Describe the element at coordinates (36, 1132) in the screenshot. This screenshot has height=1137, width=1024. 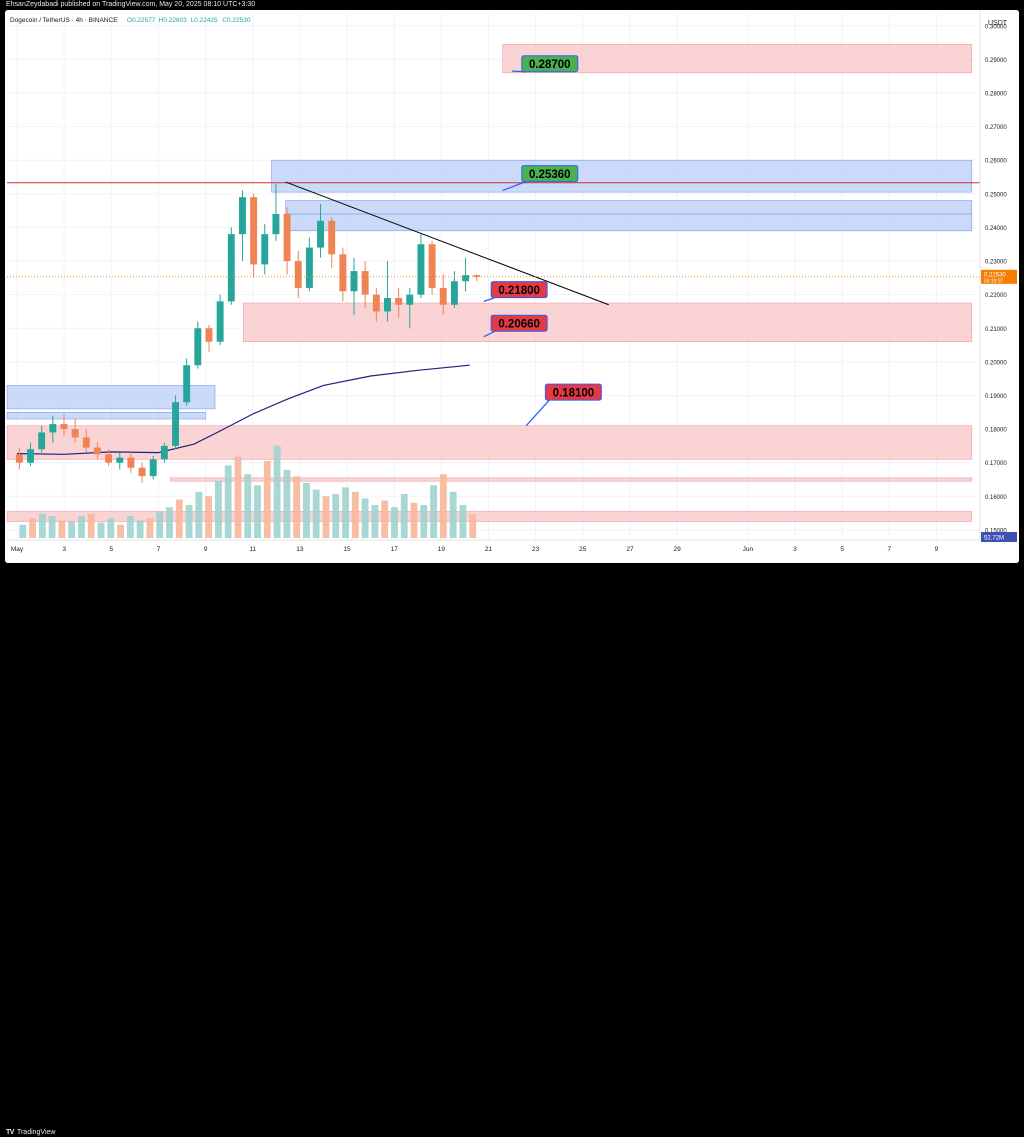
I see `tradingview-logo-text: TradingView` at that location.